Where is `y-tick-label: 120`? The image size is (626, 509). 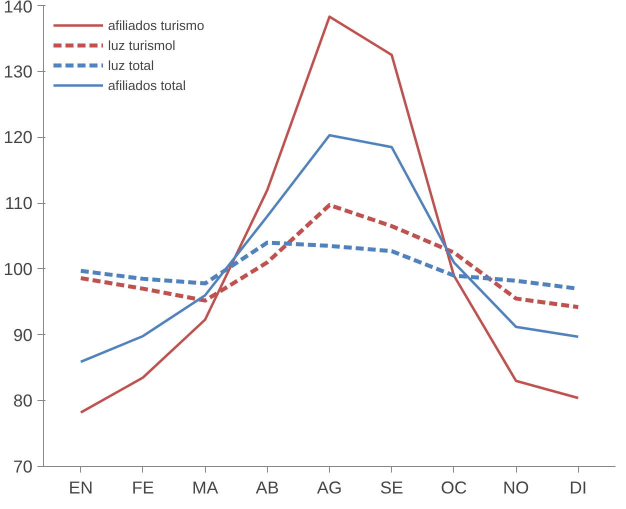
y-tick-label: 120 is located at coordinates (18, 137).